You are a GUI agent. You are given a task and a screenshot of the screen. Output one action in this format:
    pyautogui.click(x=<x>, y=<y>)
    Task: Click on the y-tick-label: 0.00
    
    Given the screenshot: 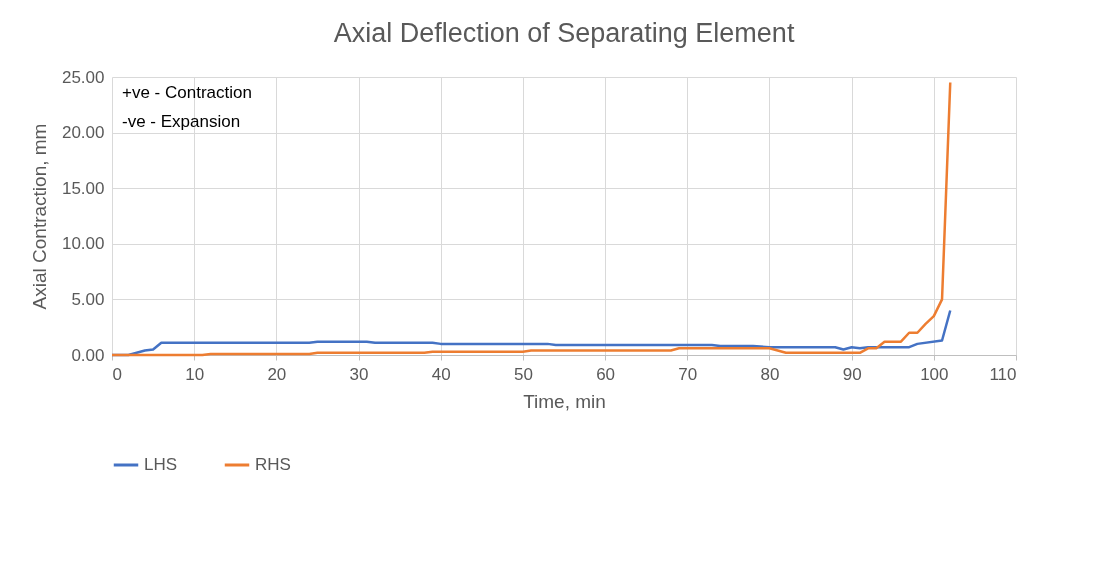 What is the action you would take?
    pyautogui.click(x=88, y=355)
    